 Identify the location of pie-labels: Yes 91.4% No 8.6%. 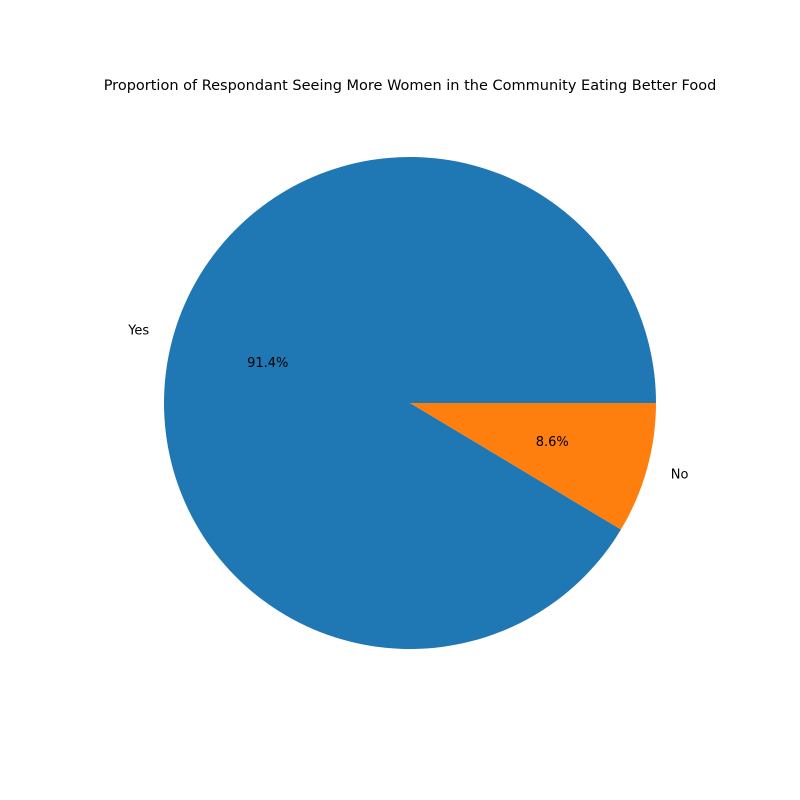
(407, 402).